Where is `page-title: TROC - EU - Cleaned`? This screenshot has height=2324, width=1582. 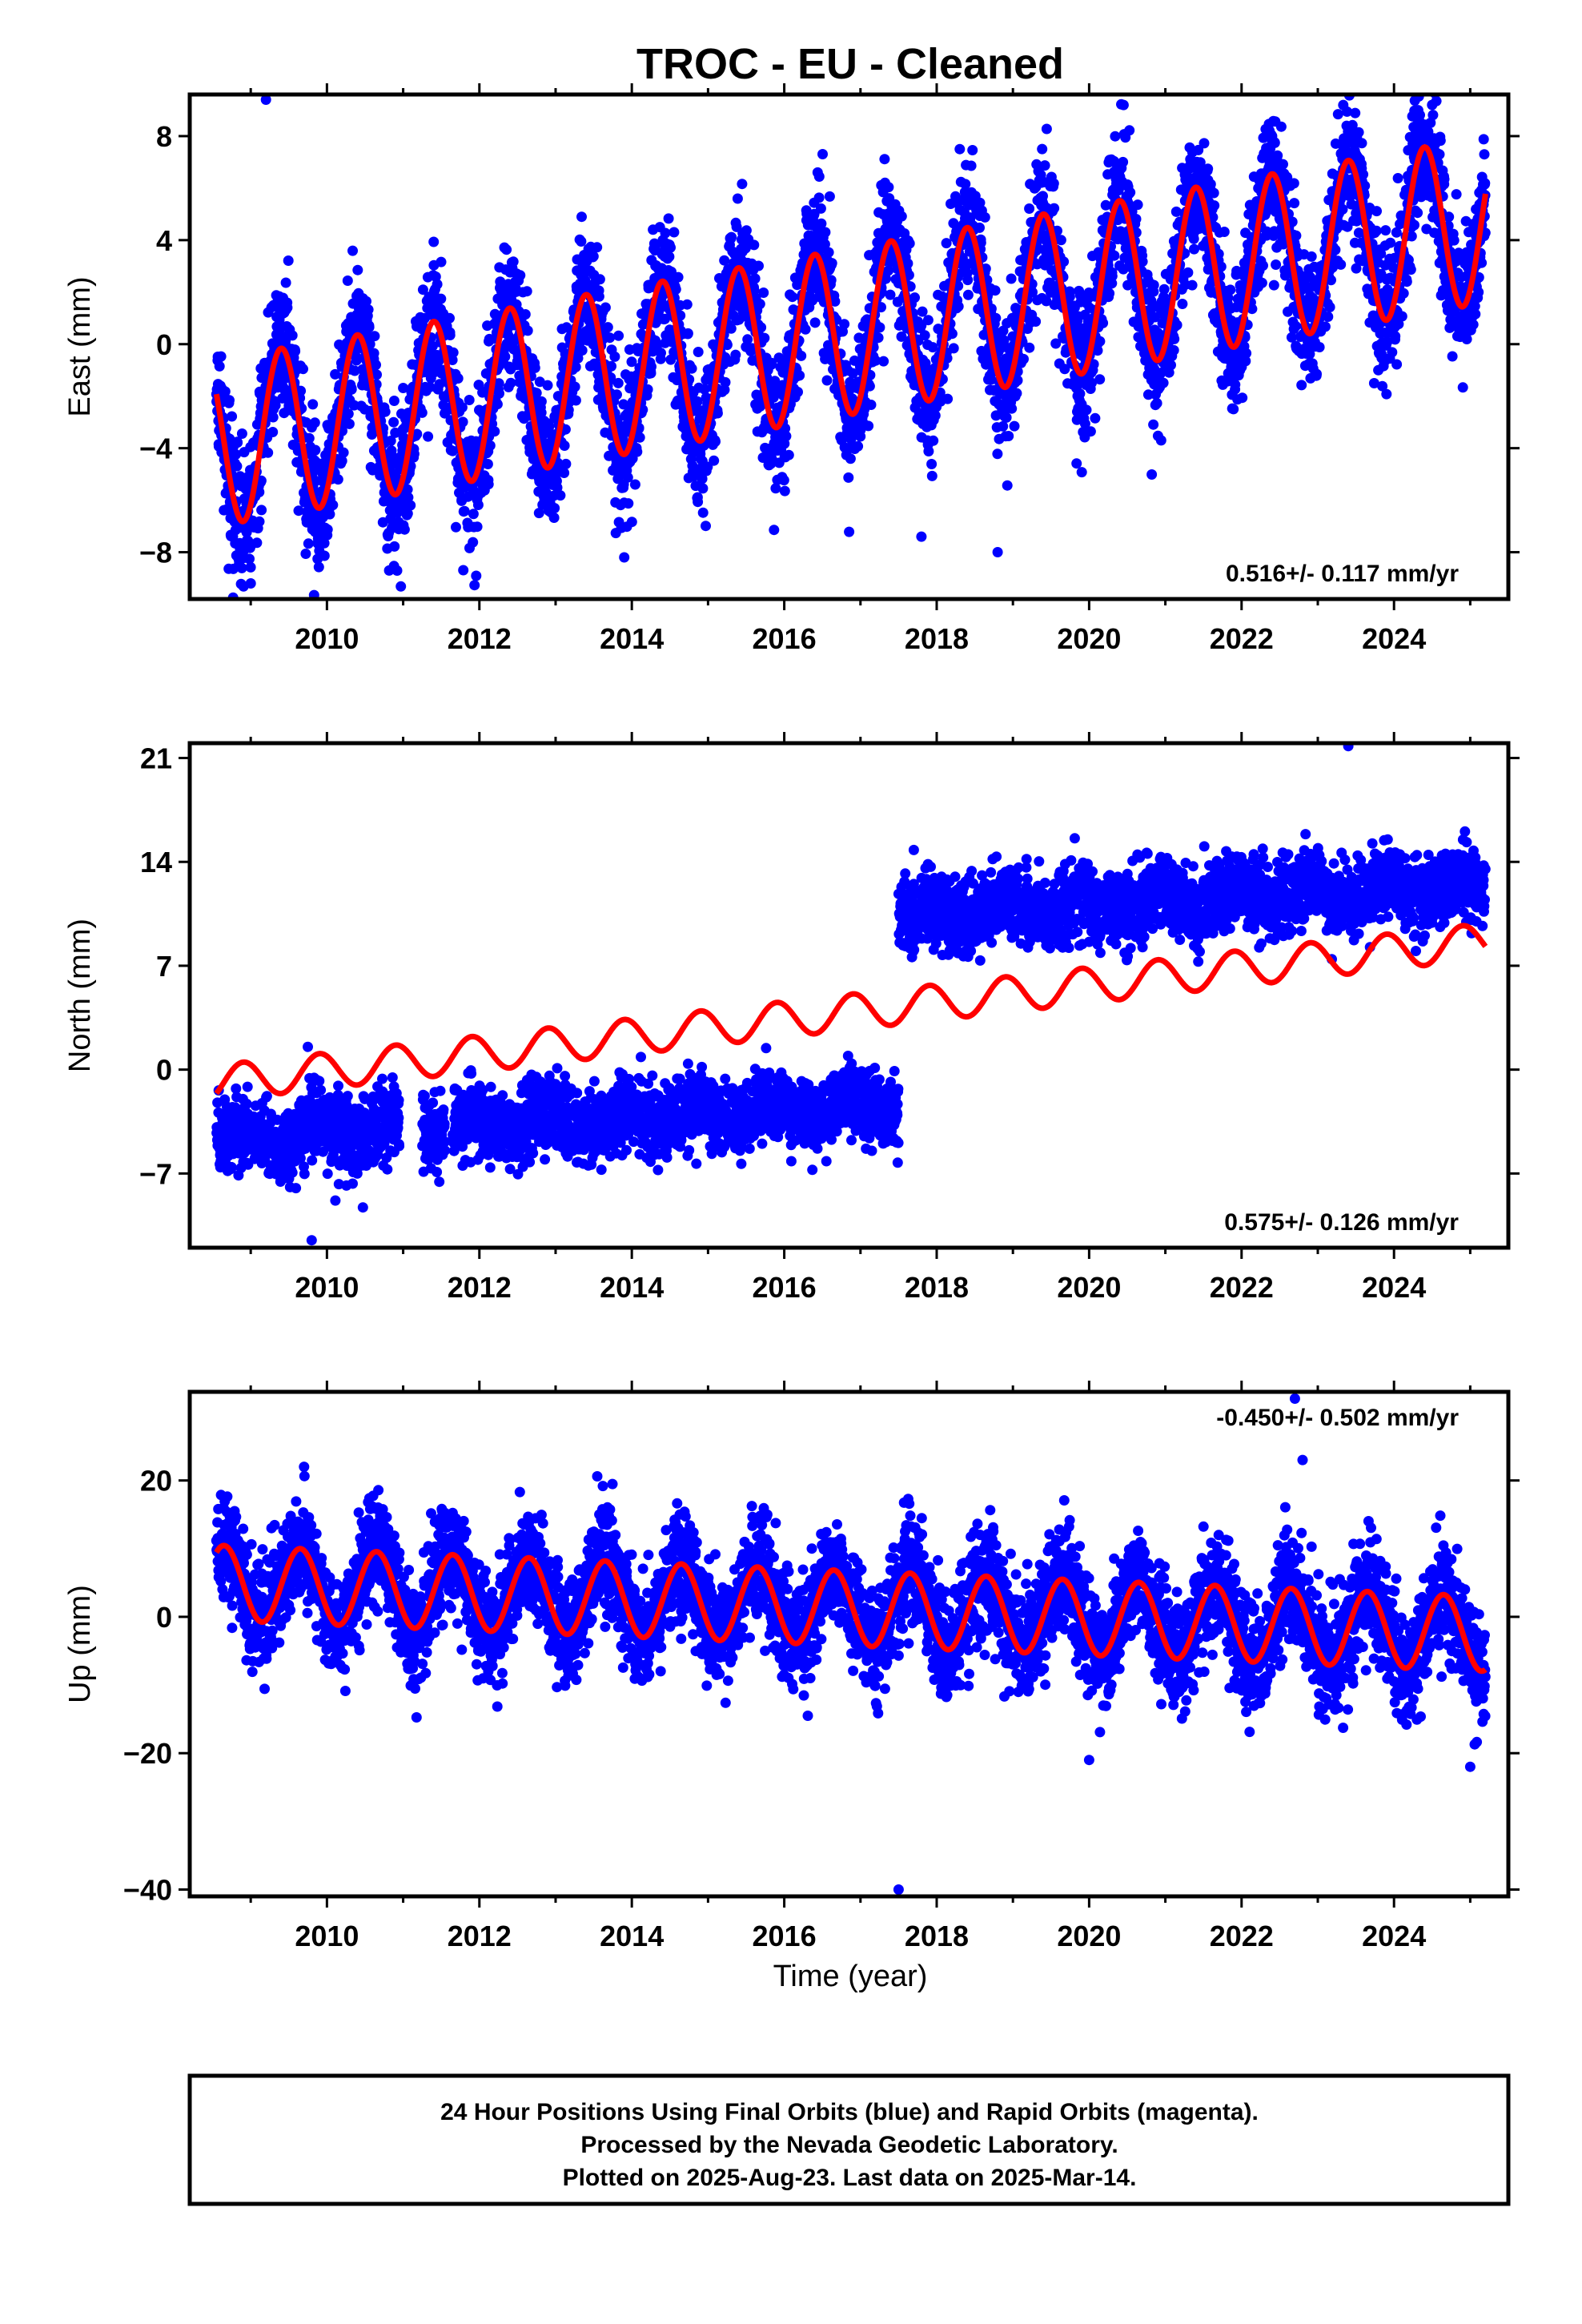
page-title: TROC - EU - Cleaned is located at coordinates (850, 64).